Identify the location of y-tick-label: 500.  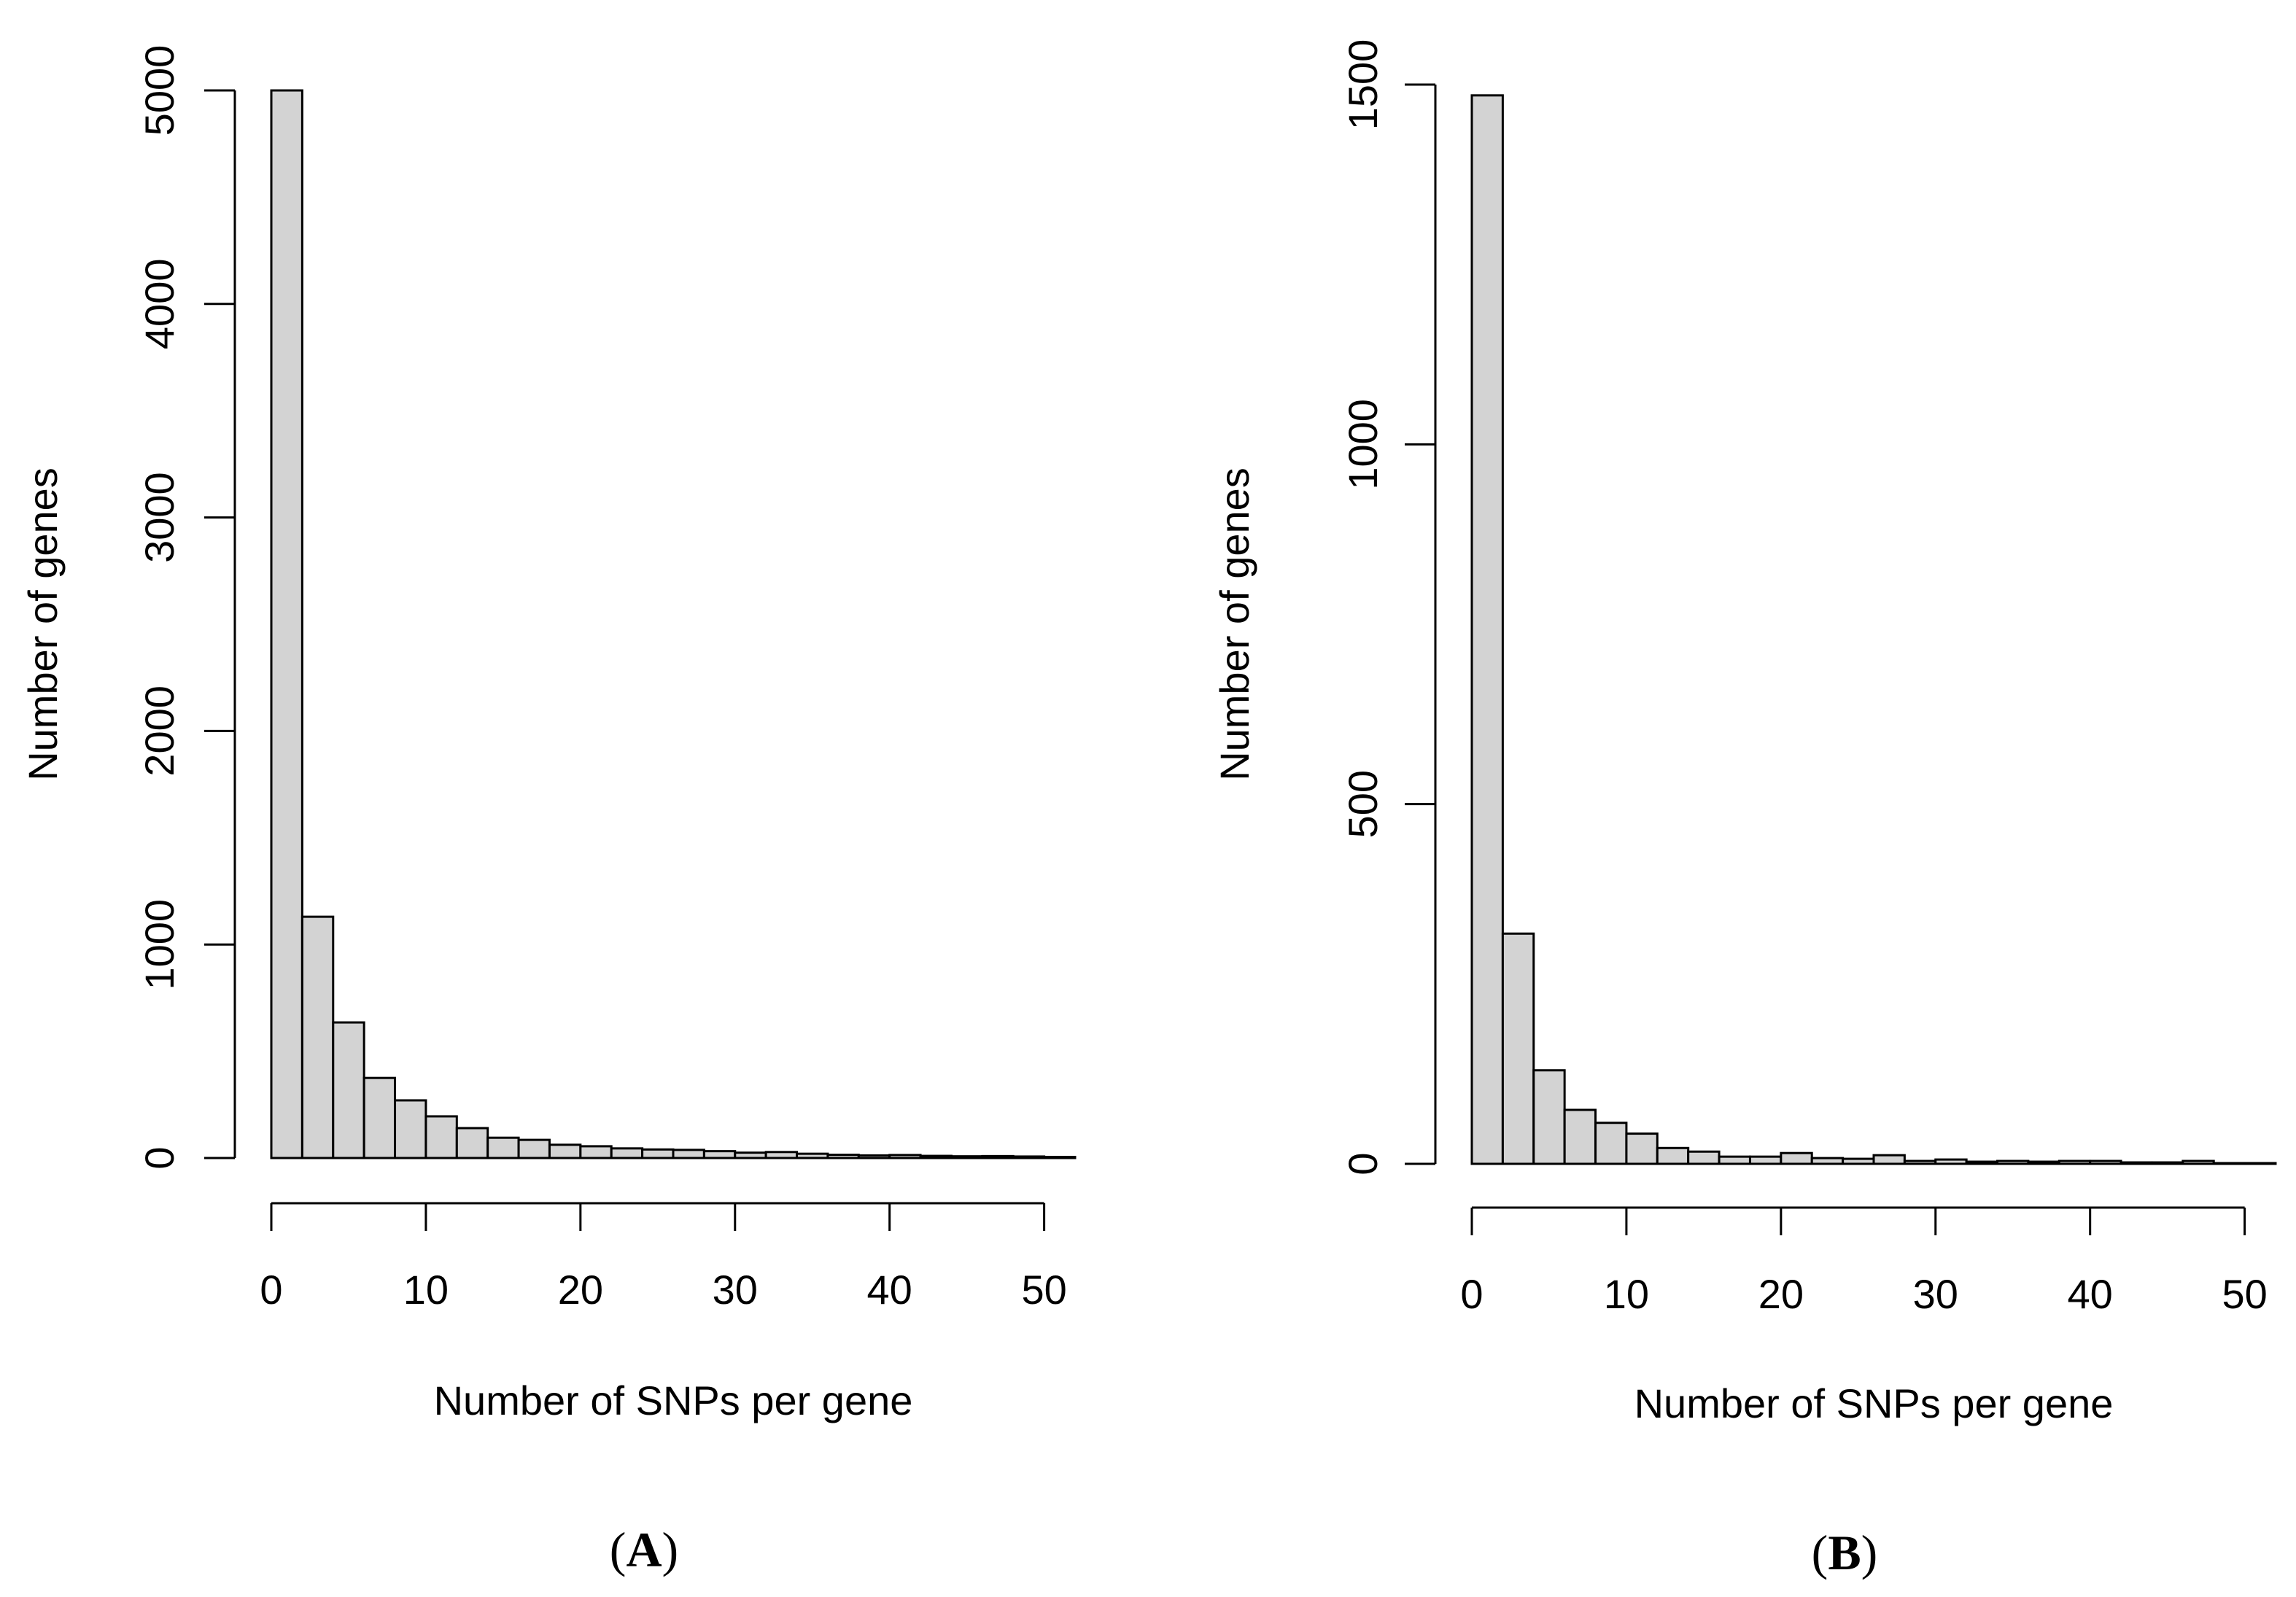
(1363, 804).